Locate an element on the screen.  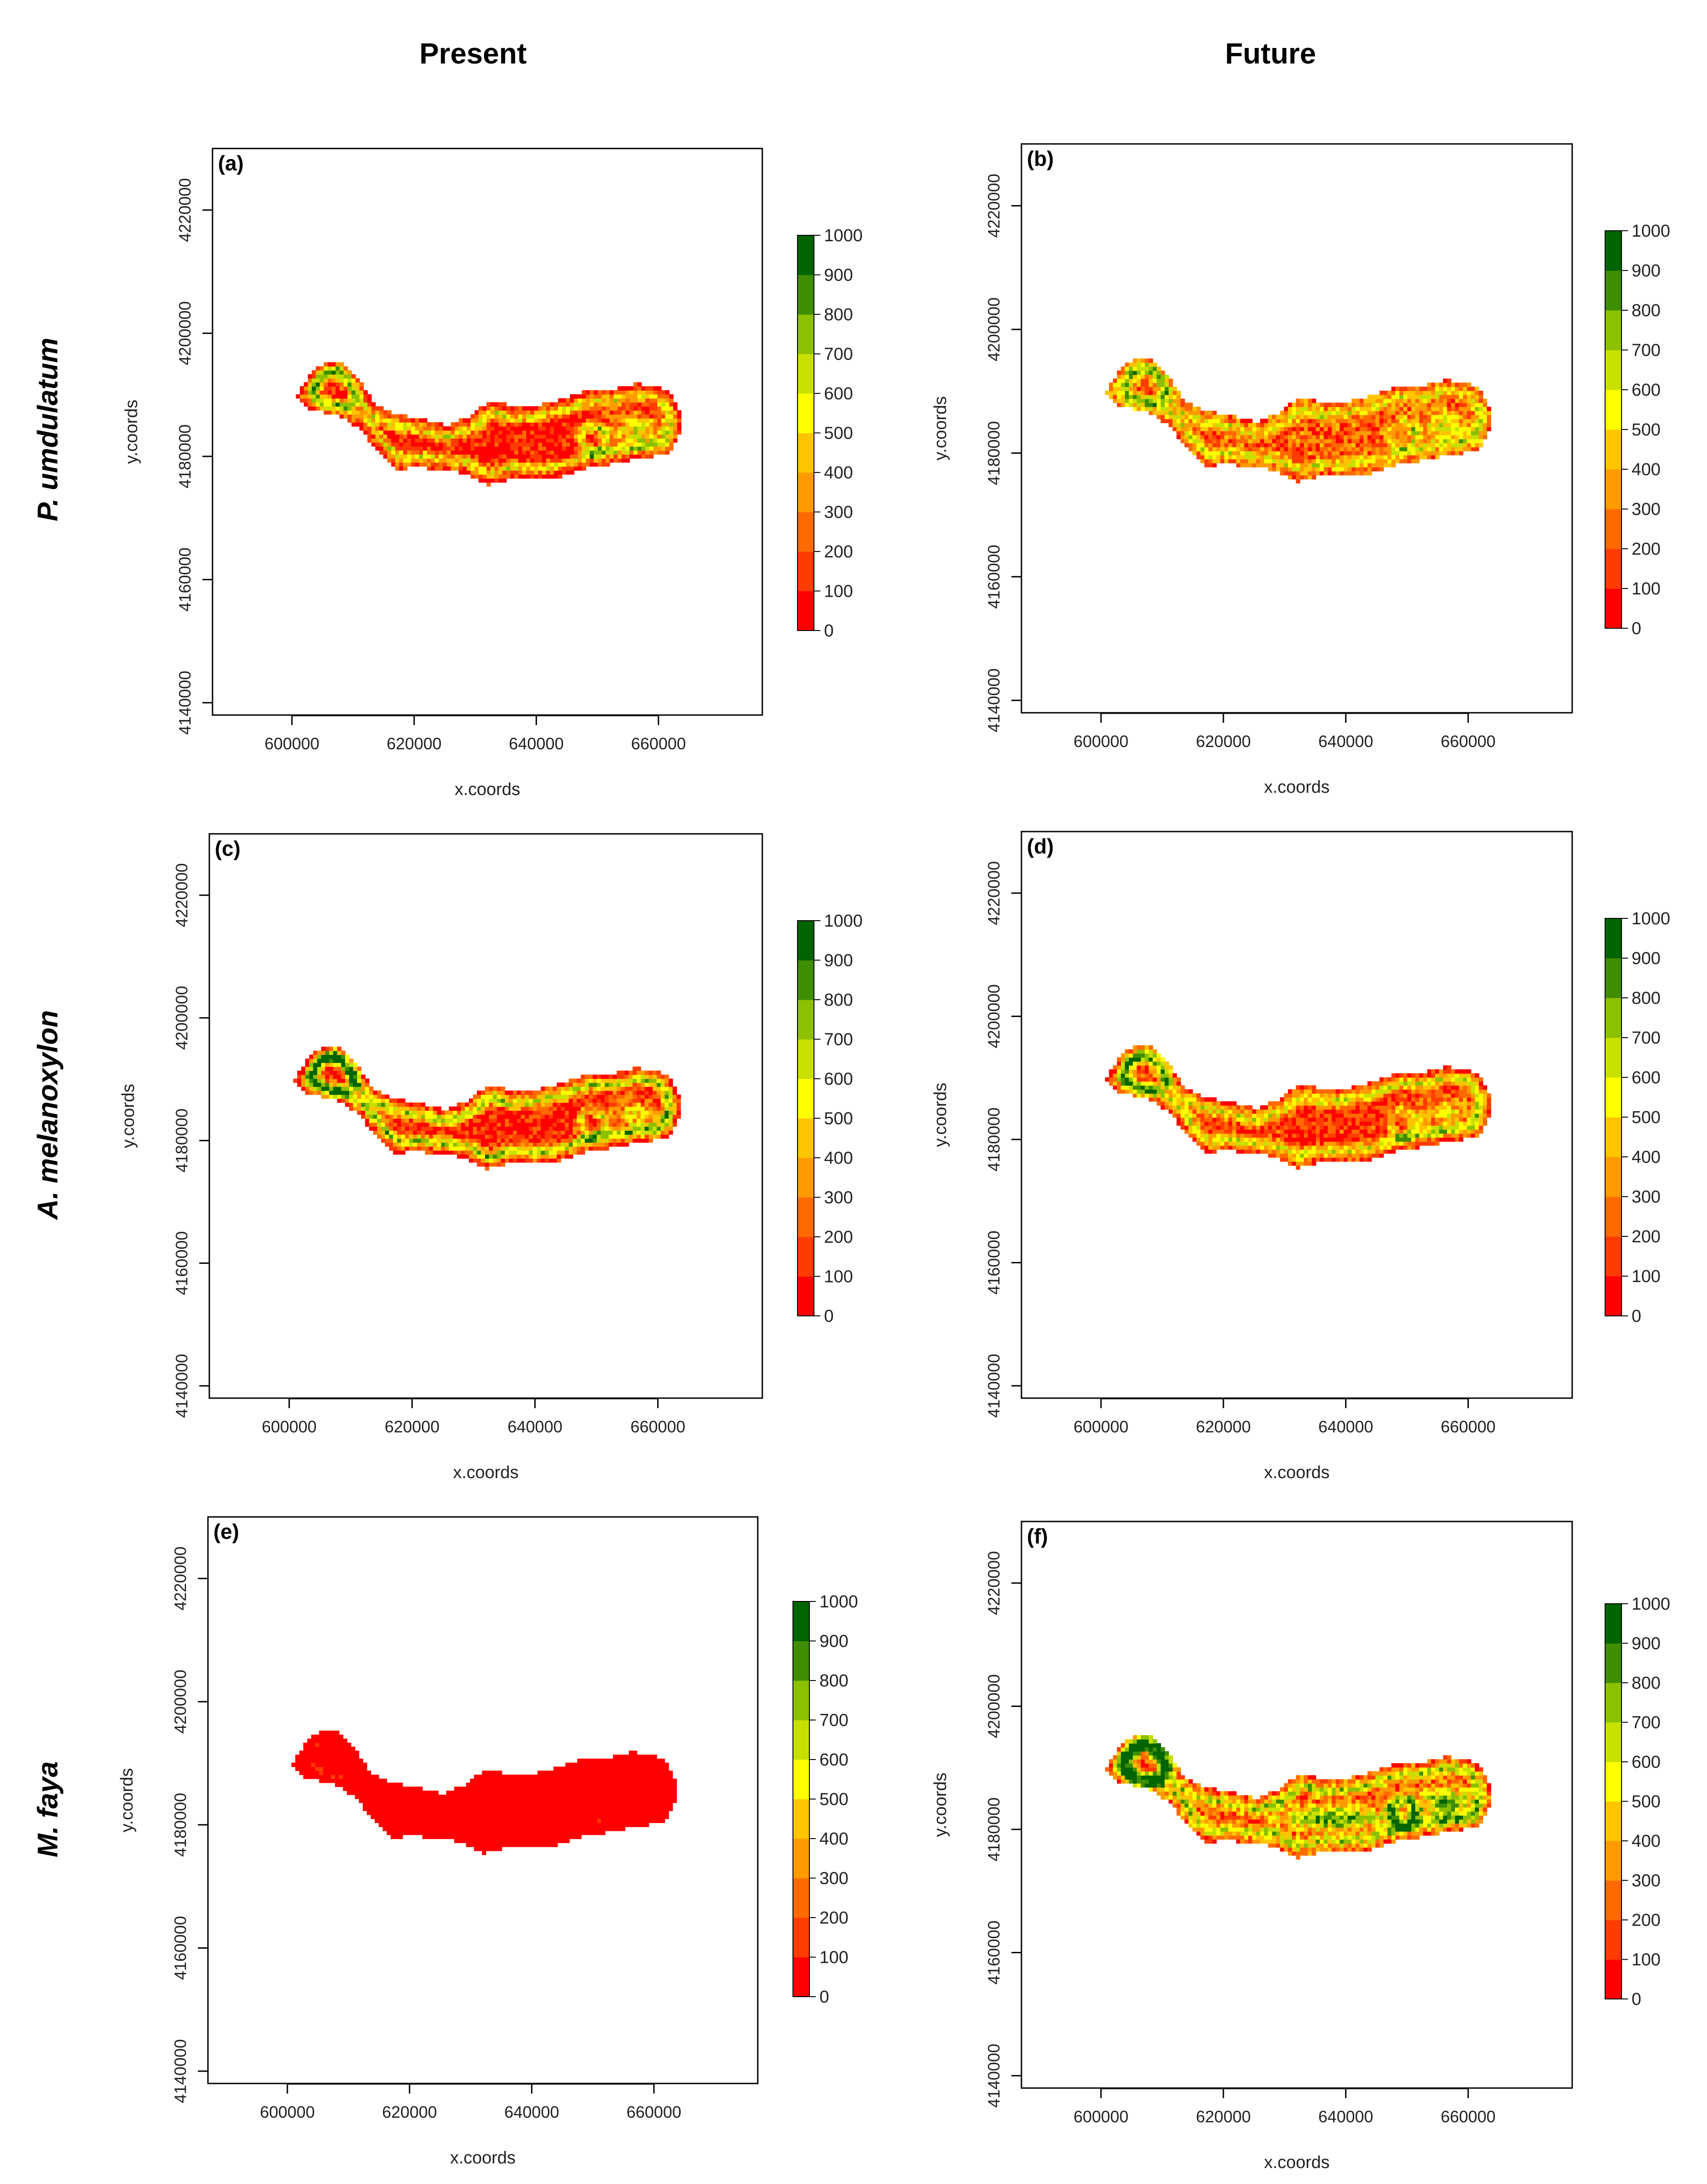
raster-cells is located at coordinates (1298, 421).